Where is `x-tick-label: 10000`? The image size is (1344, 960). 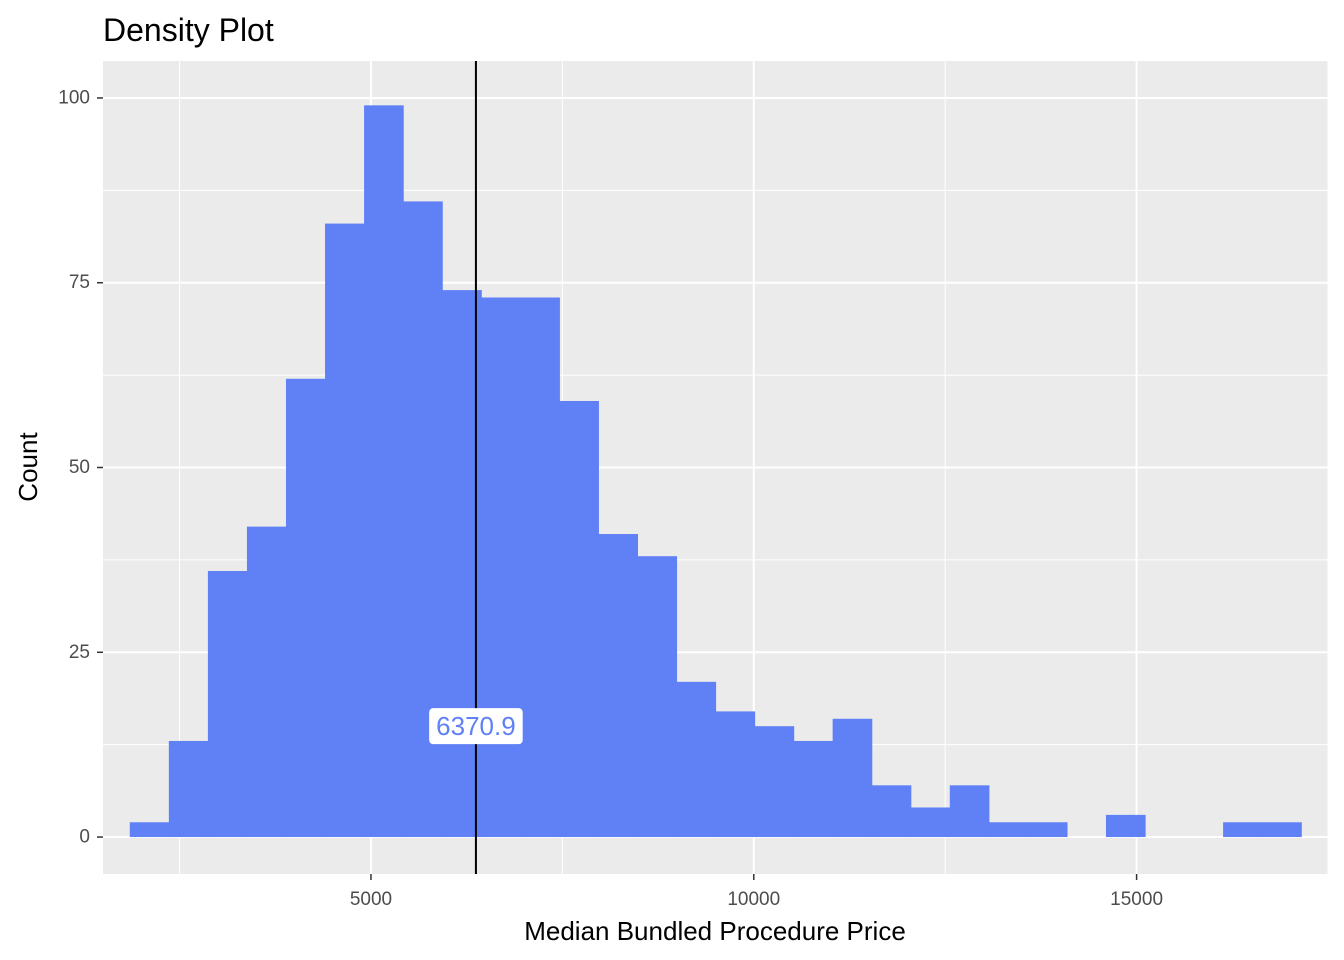
x-tick-label: 10000 is located at coordinates (753, 899).